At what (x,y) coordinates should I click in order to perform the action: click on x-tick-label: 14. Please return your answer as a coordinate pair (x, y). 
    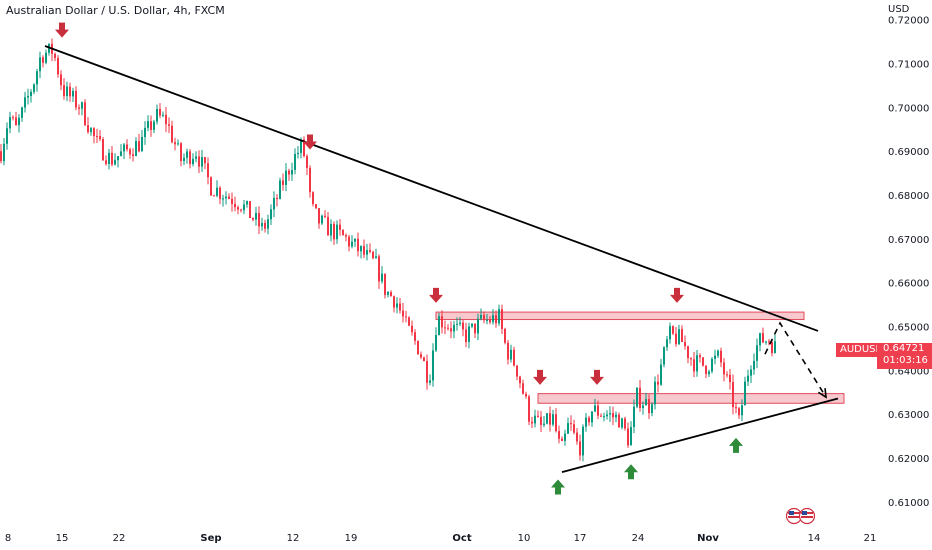
    Looking at the image, I should click on (814, 538).